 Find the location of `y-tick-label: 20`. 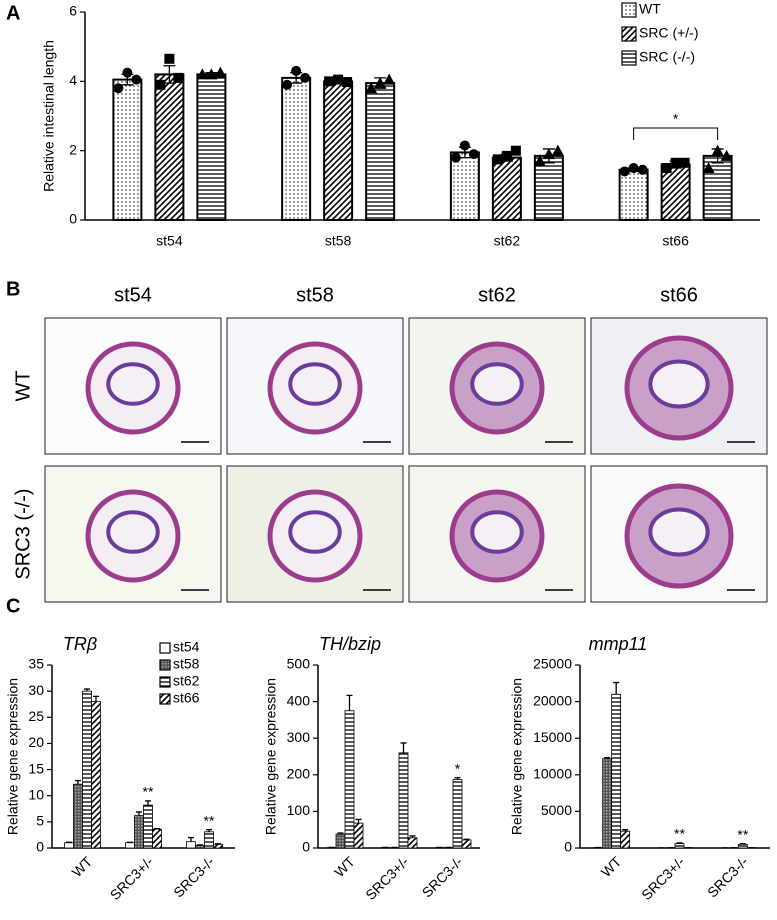

y-tick-label: 20 is located at coordinates (36, 742).